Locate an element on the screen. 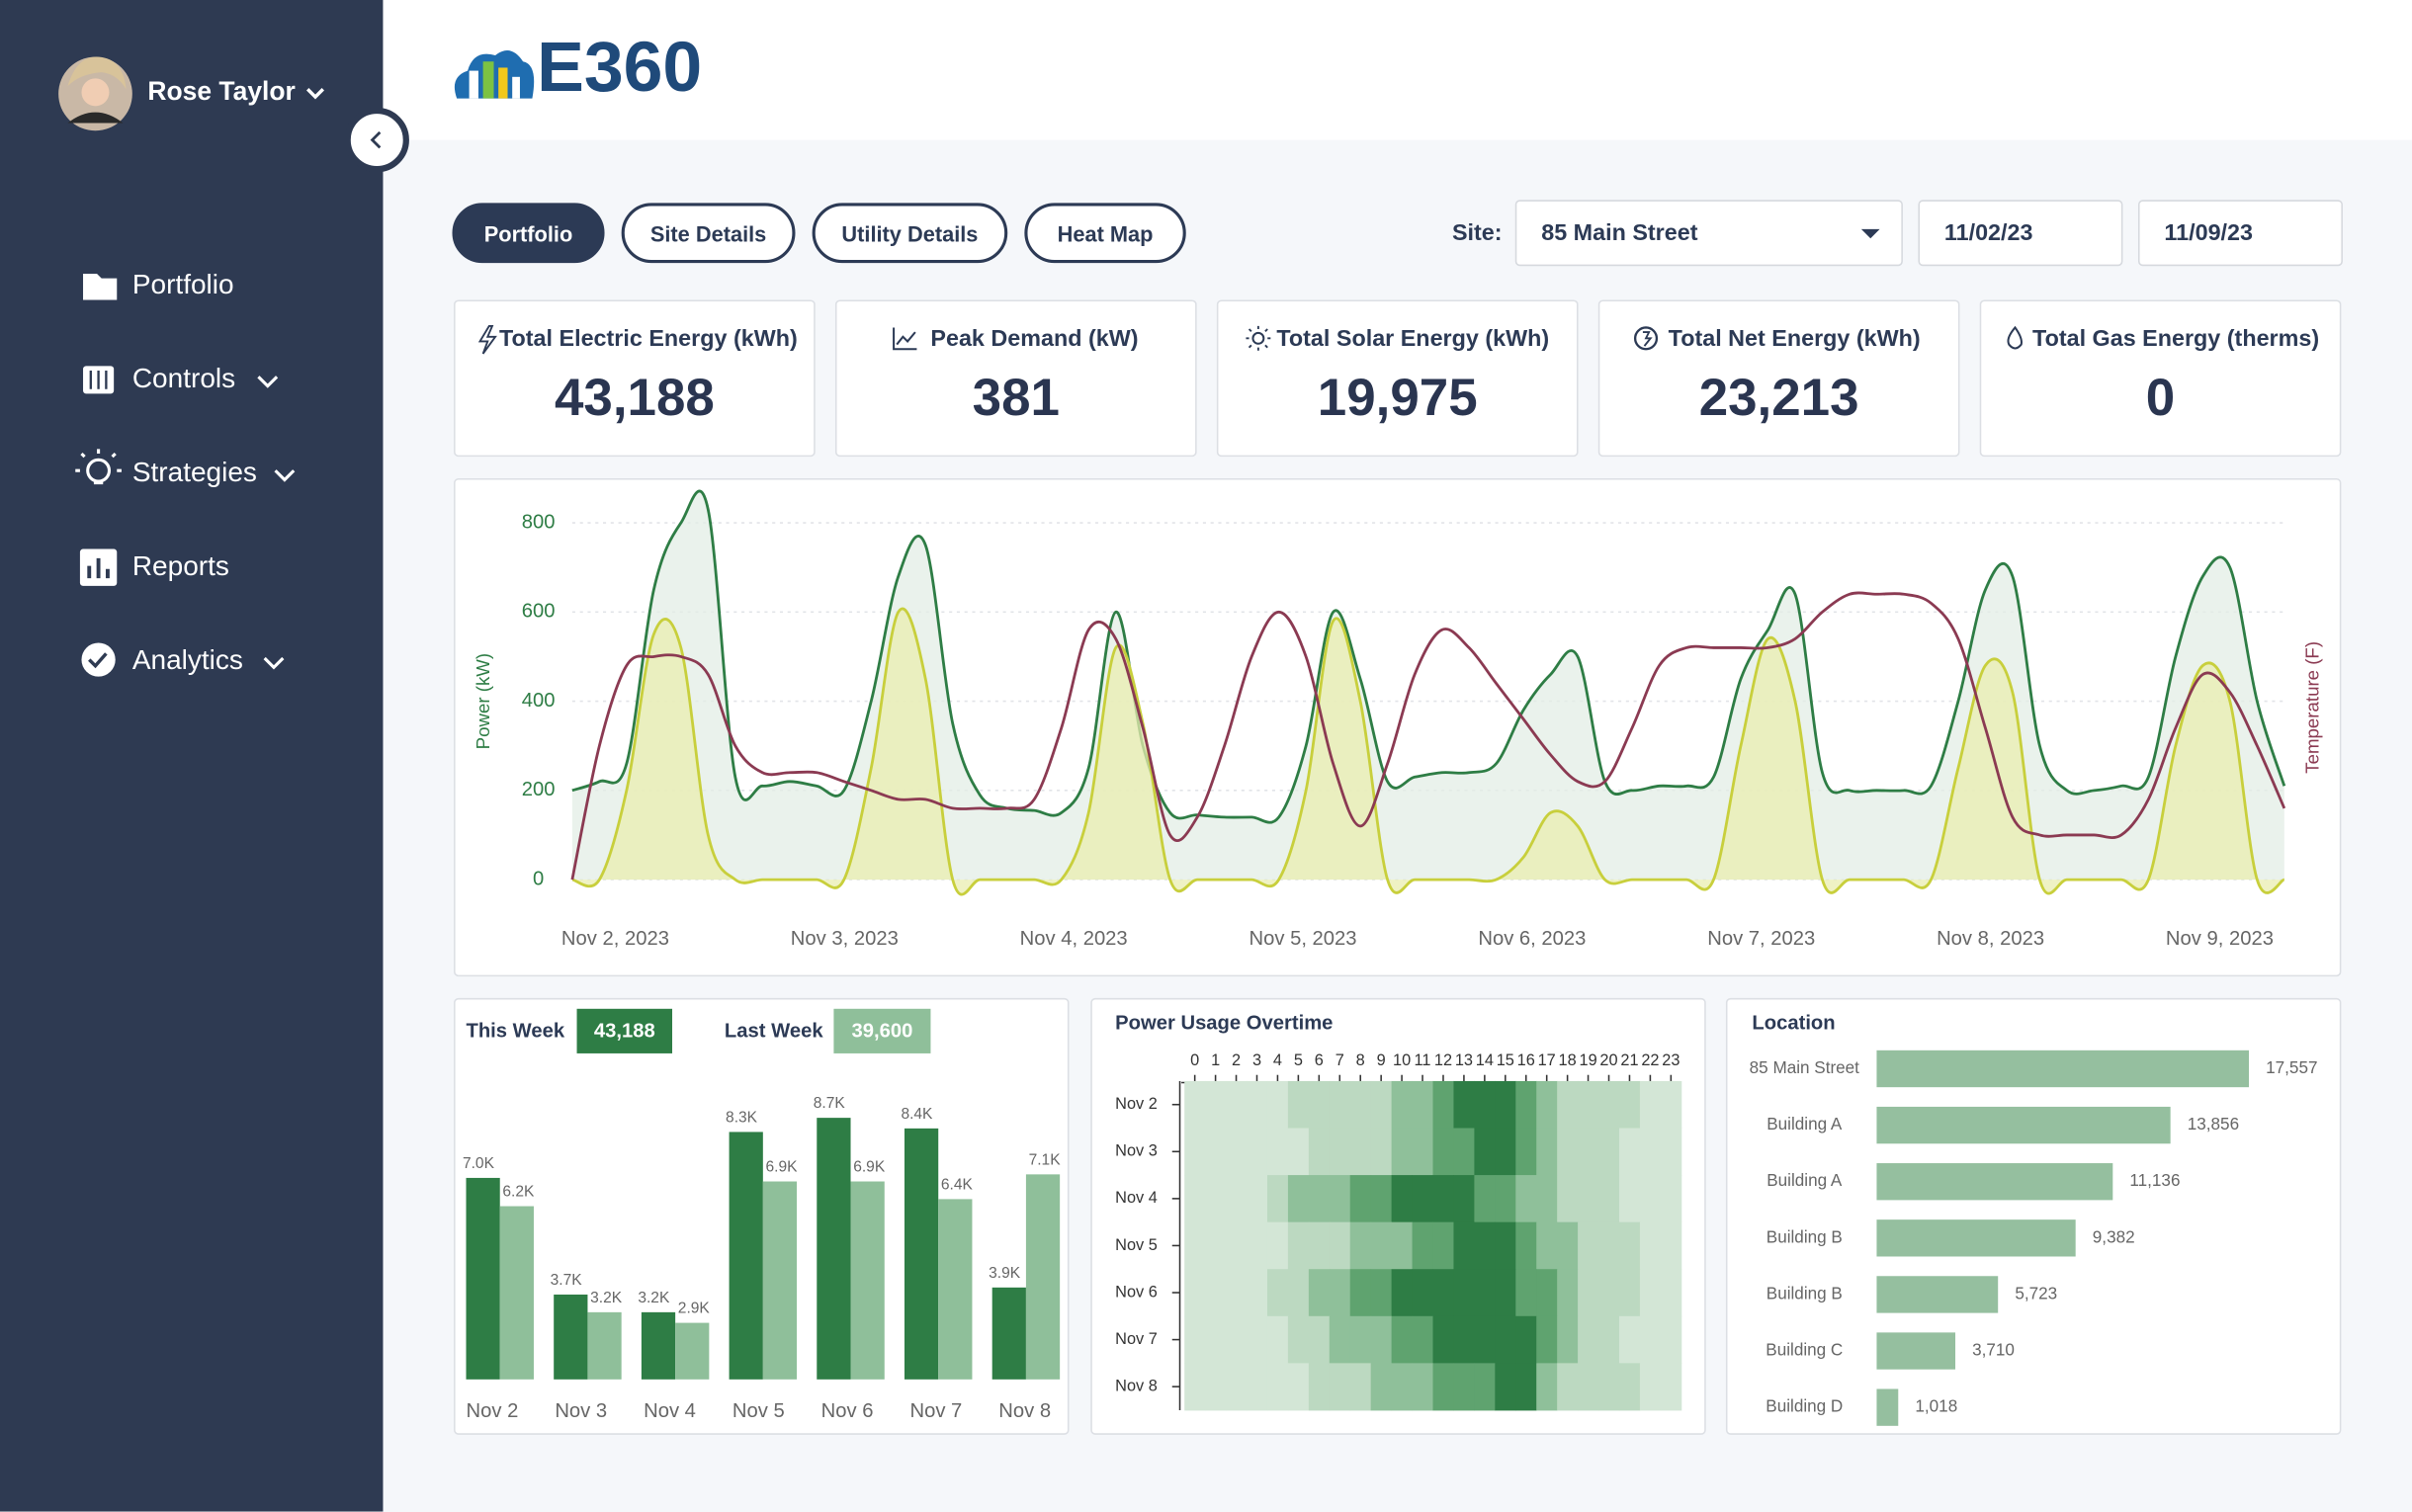 The height and width of the screenshot is (1512, 2412). kpi-value: 19,975 is located at coordinates (1397, 398).